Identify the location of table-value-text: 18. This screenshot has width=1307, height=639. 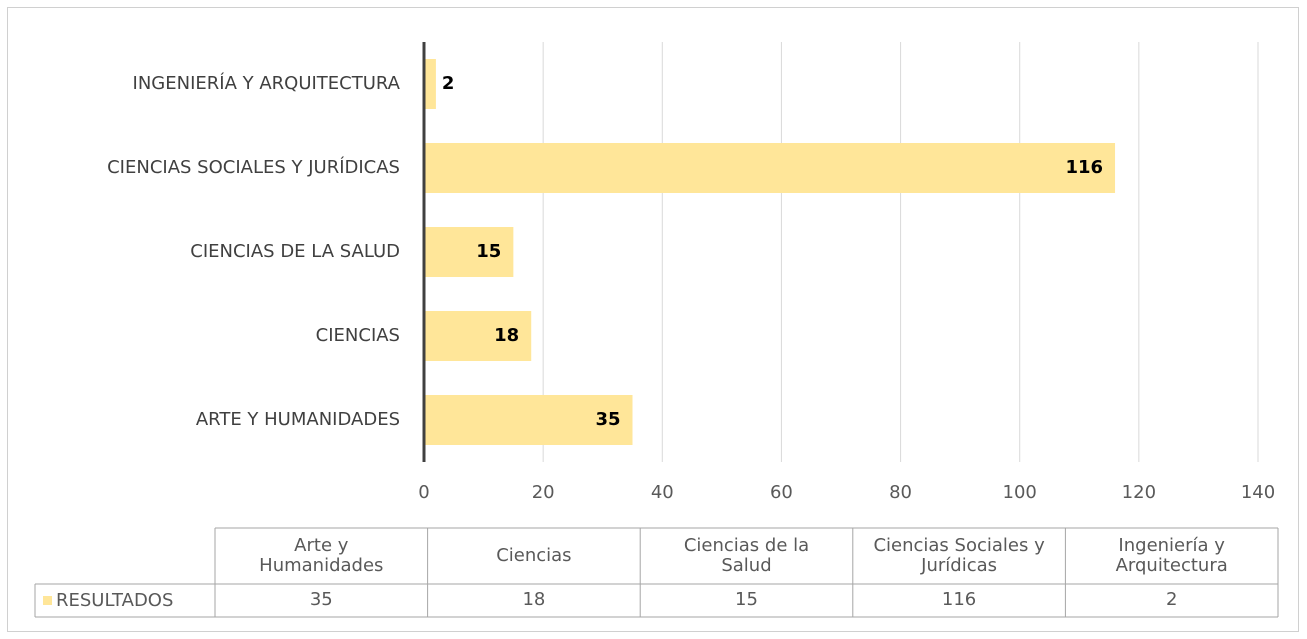
(534, 600).